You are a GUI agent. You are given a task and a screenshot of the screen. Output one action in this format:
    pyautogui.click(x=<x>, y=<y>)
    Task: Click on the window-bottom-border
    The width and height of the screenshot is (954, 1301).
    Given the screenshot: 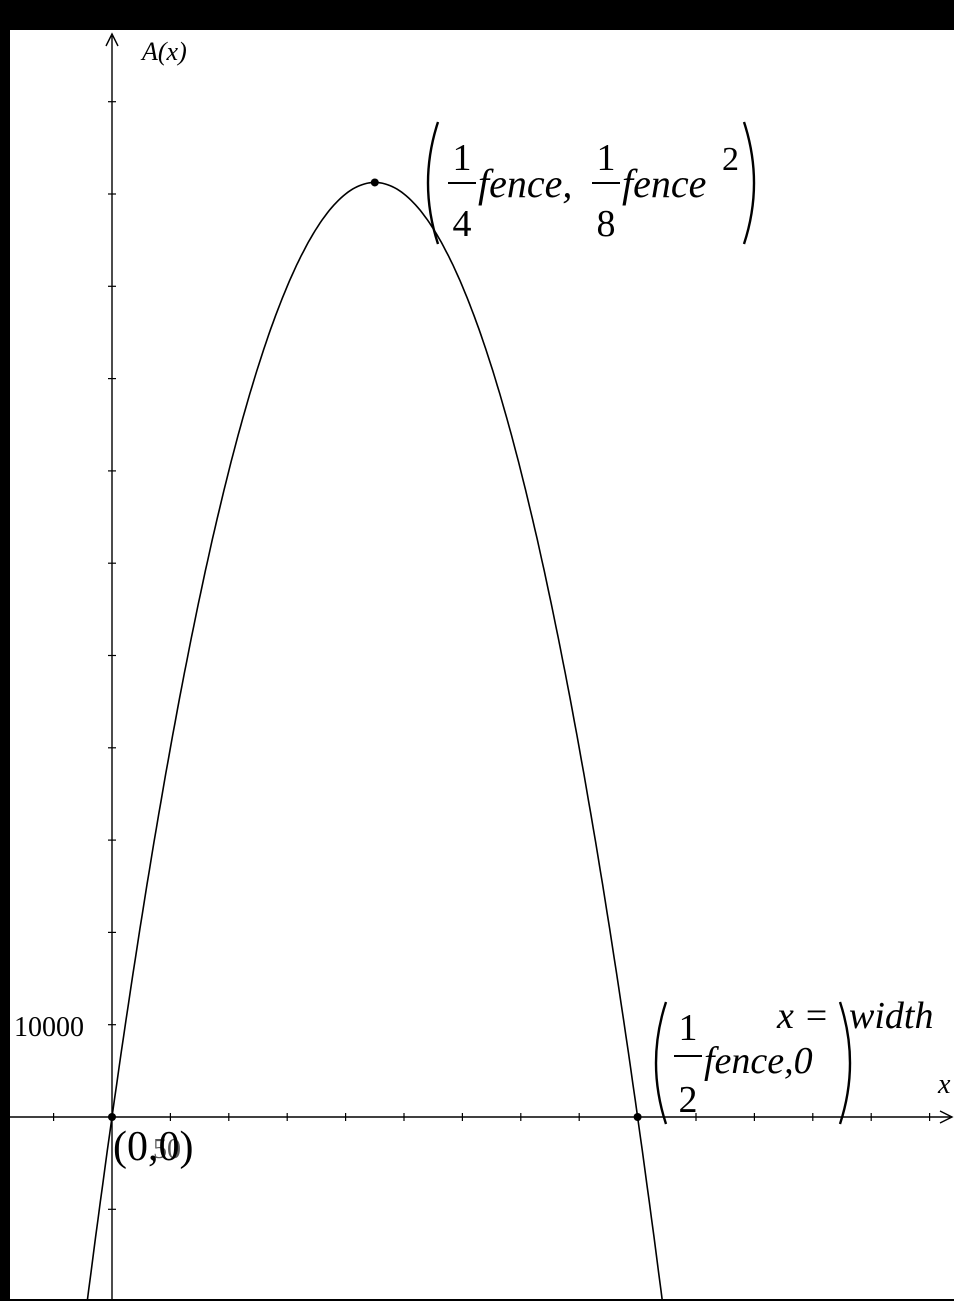 What is the action you would take?
    pyautogui.click(x=477, y=1300)
    